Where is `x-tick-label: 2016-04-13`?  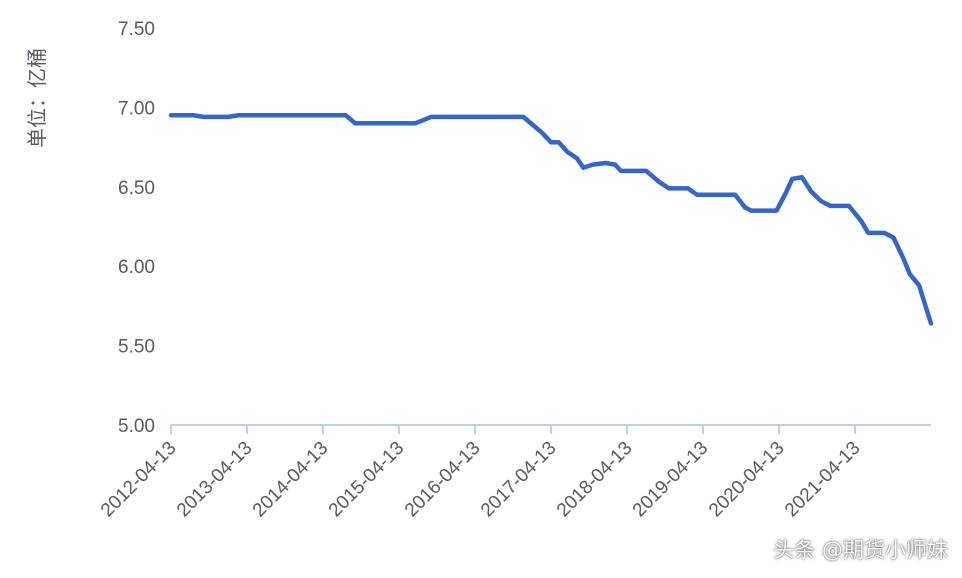 x-tick-label: 2016-04-13 is located at coordinates (443, 480).